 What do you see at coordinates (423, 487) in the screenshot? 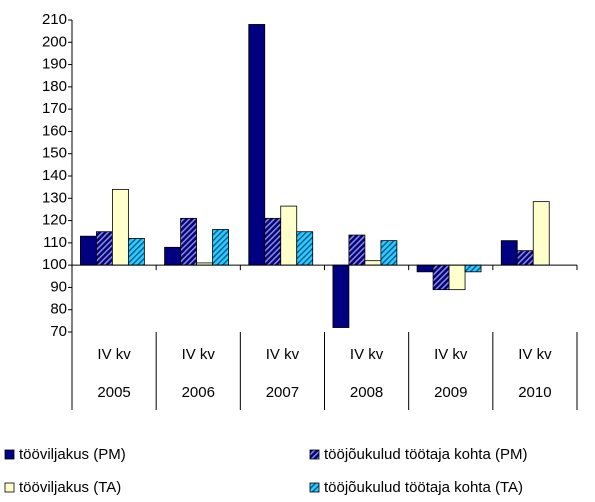
I see `legend-label: tööjõukulud töötaja kohta (TA)` at bounding box center [423, 487].